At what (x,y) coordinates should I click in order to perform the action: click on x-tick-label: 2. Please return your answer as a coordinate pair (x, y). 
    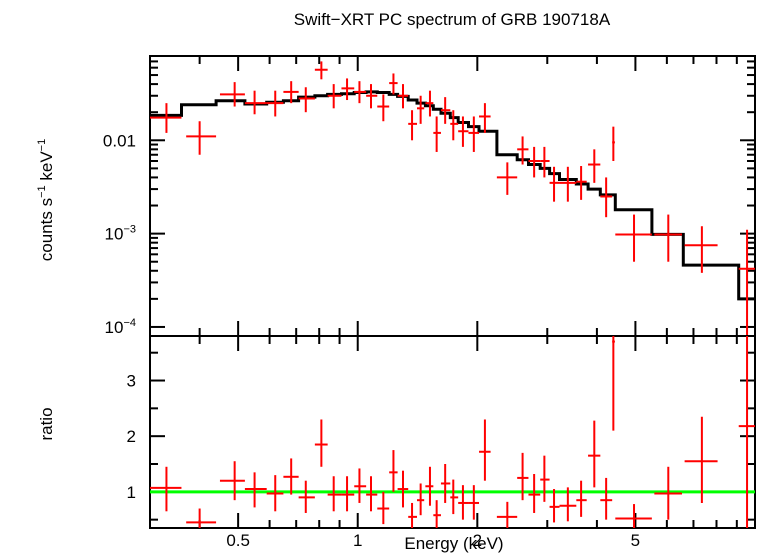
    Looking at the image, I should click on (477, 540).